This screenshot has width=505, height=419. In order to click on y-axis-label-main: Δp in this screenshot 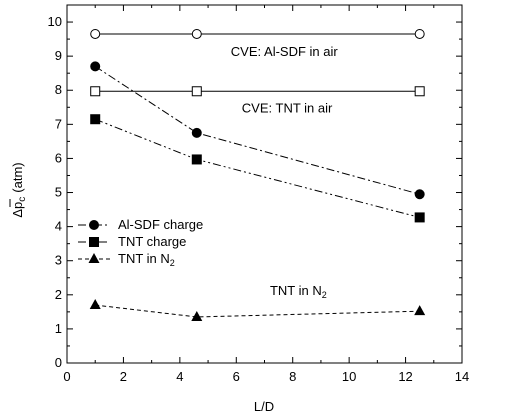, I will do `click(17, 210)`.